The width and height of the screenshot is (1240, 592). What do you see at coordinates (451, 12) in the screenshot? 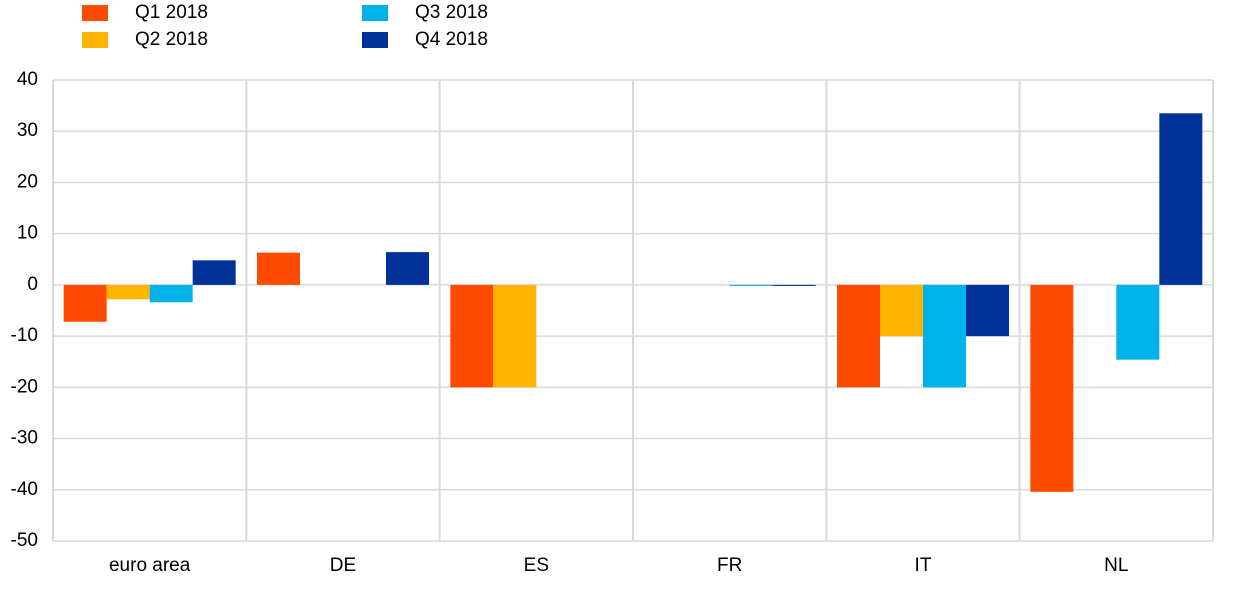
I see `legend-label: Q3 2018` at bounding box center [451, 12].